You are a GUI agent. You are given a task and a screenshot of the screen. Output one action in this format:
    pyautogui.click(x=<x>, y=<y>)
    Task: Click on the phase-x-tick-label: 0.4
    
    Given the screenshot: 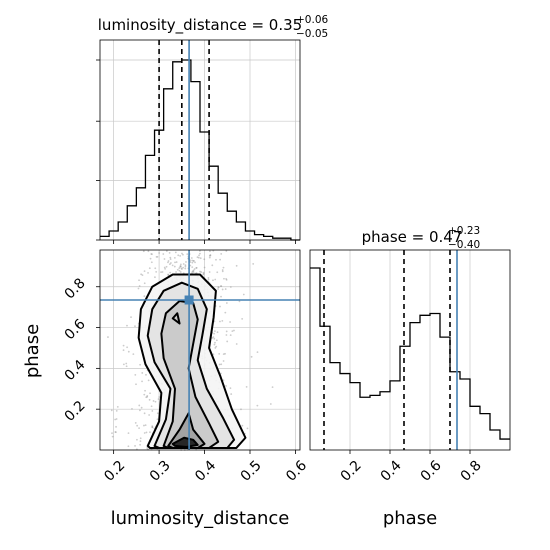 What is the action you would take?
    pyautogui.click(x=391, y=471)
    